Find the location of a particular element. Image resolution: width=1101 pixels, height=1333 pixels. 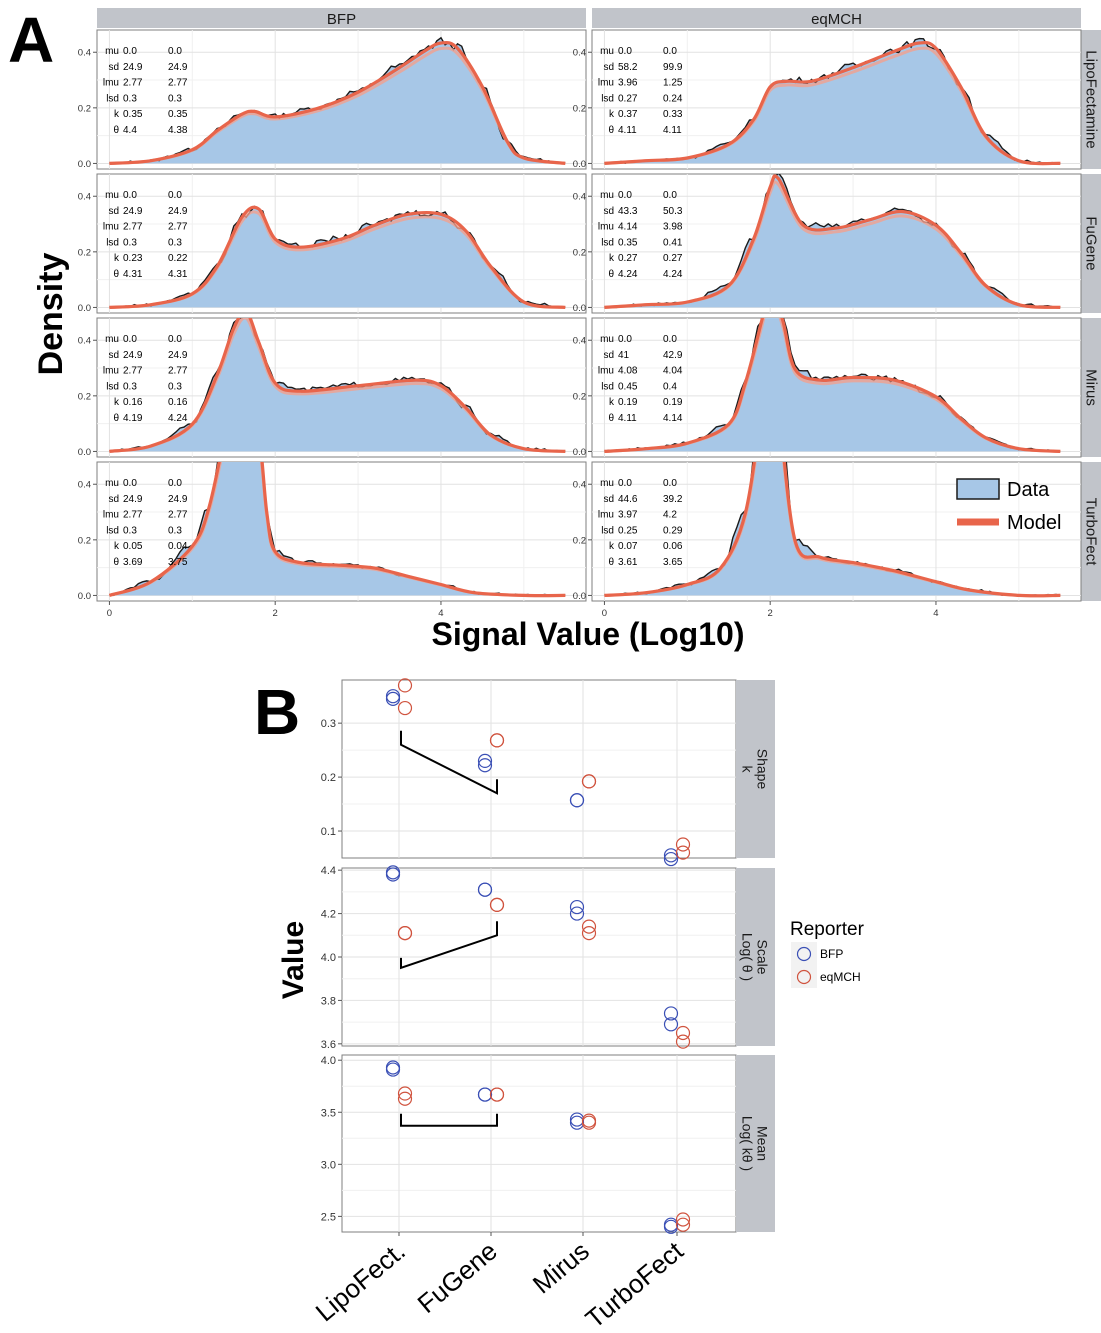

stat-value-model: 0.41 is located at coordinates (673, 242).